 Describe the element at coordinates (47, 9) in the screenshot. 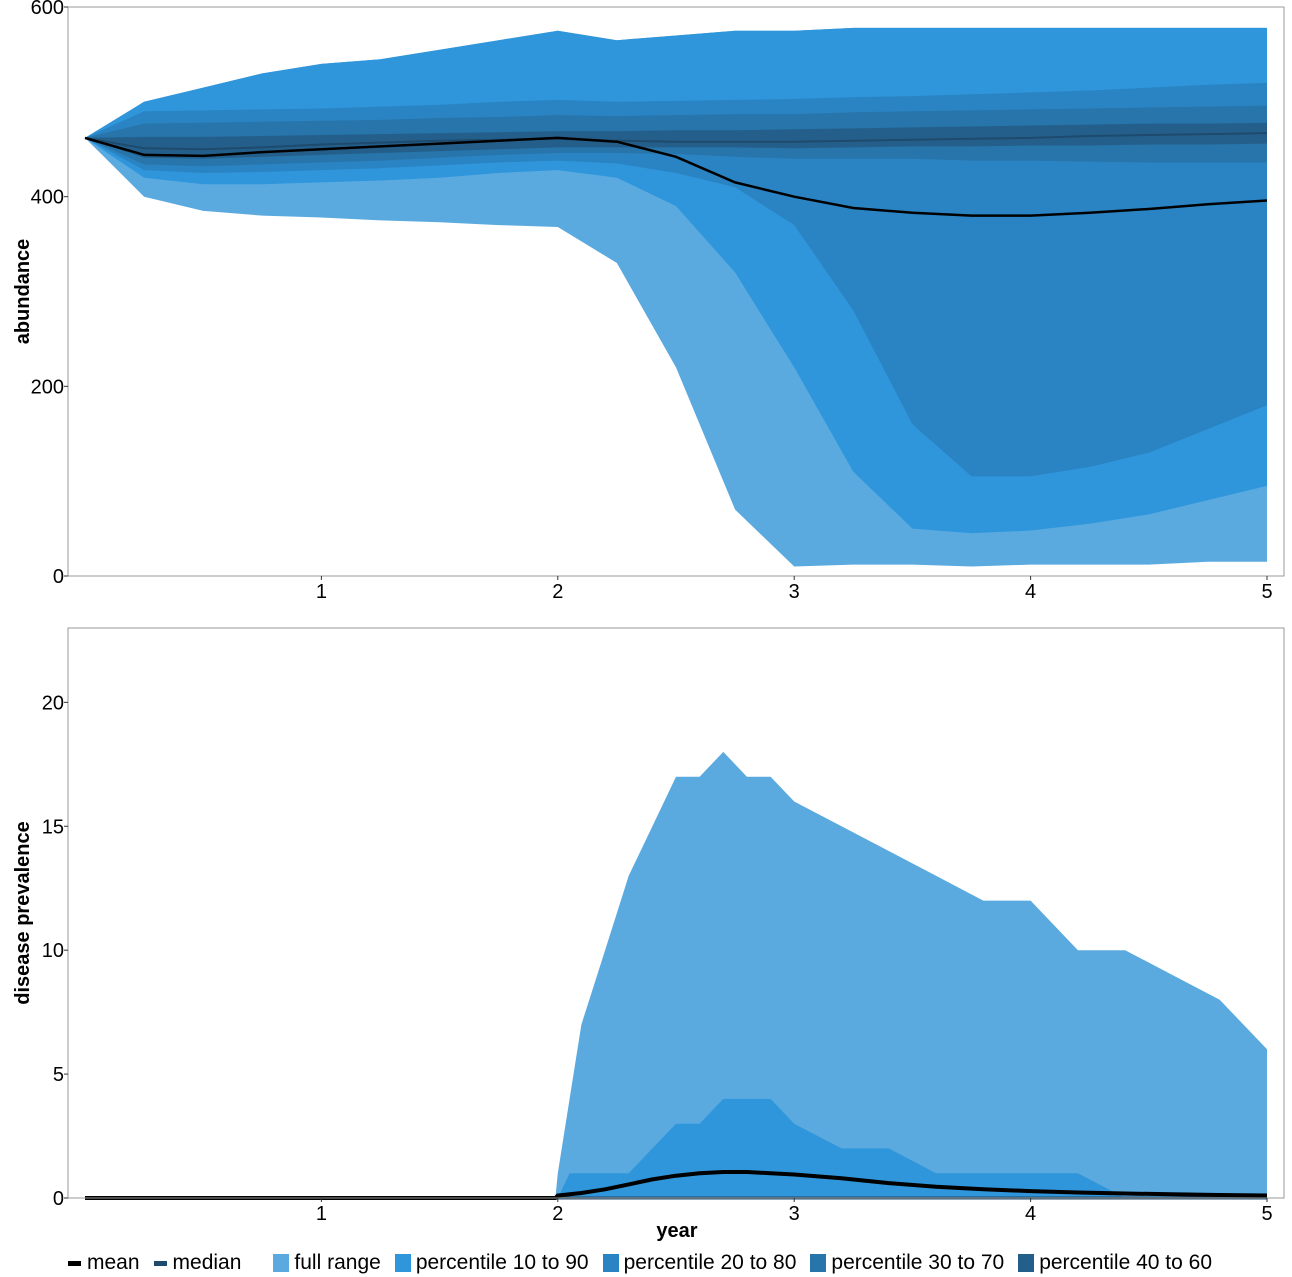

I see `y-tick-label: 600` at that location.